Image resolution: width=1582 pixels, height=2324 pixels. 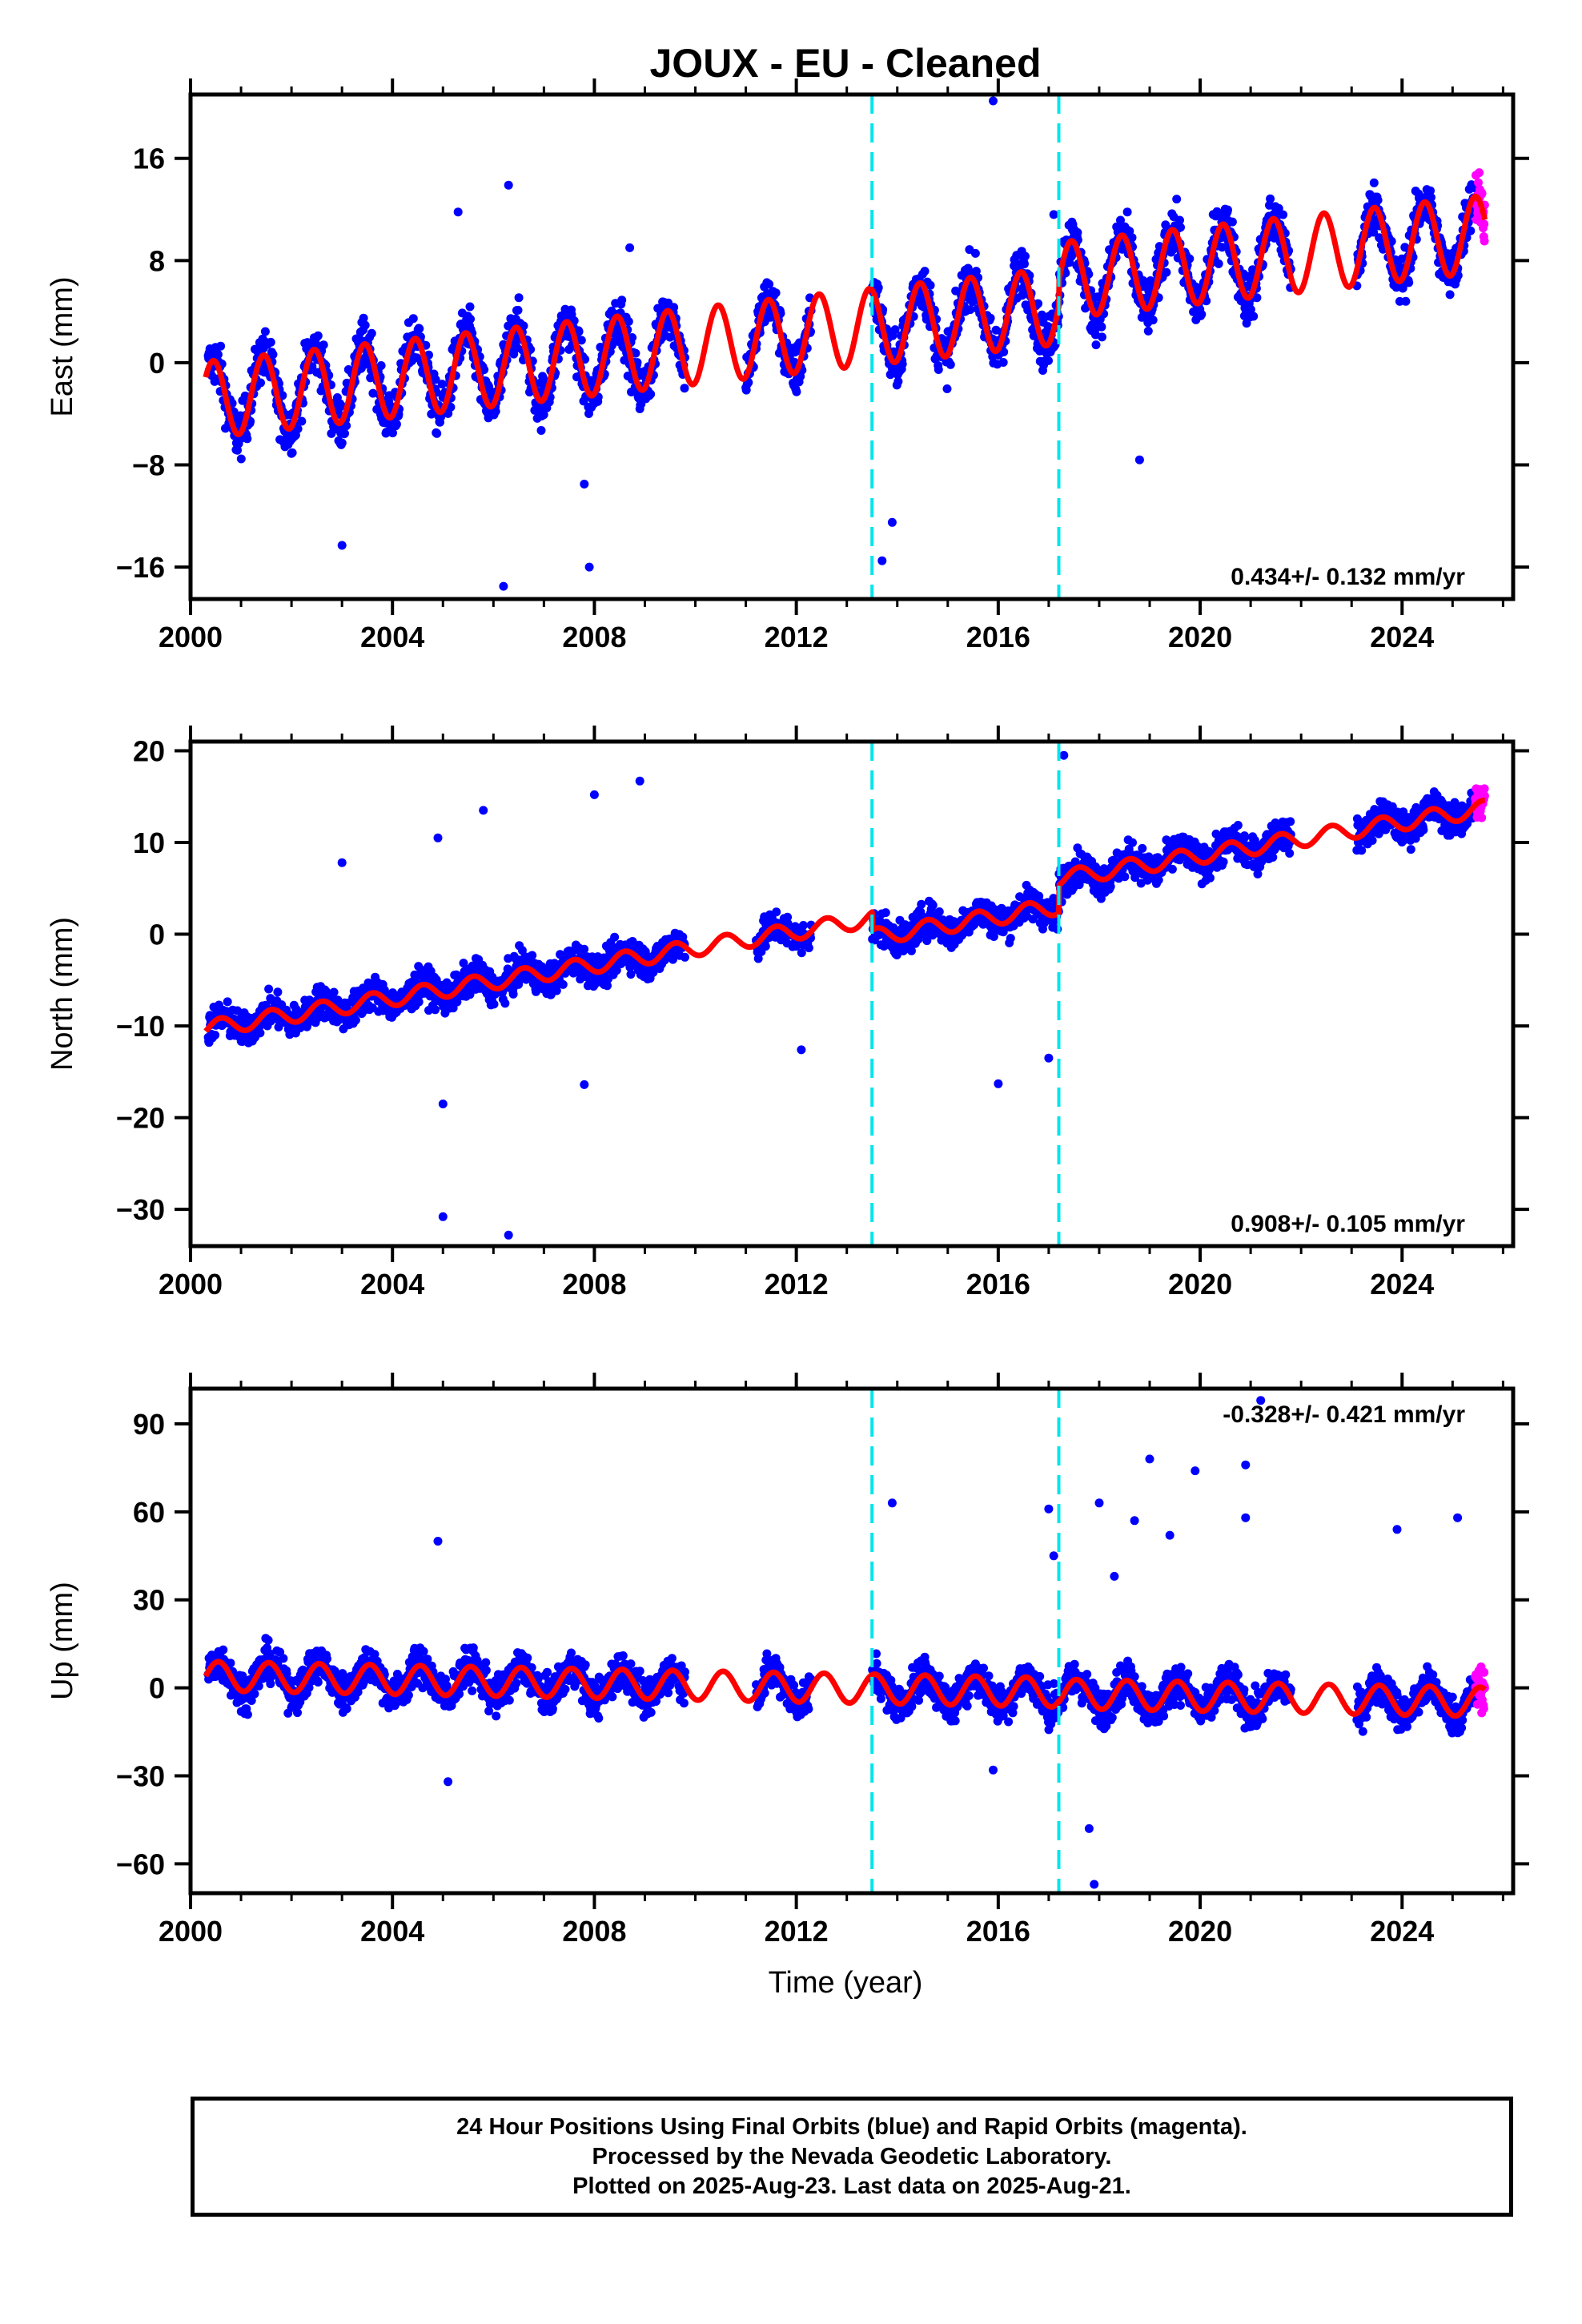 What do you see at coordinates (1200, 637) in the screenshot?
I see `x-tick-label: 2020` at bounding box center [1200, 637].